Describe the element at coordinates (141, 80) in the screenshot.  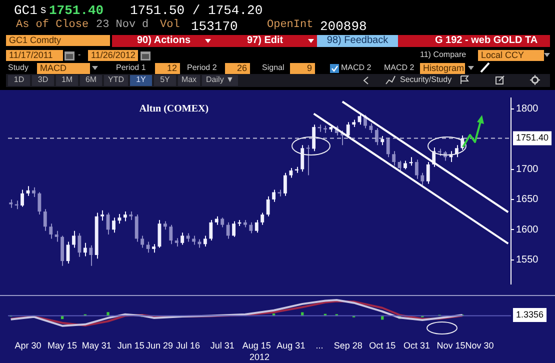
I see `text: 1Y` at that location.